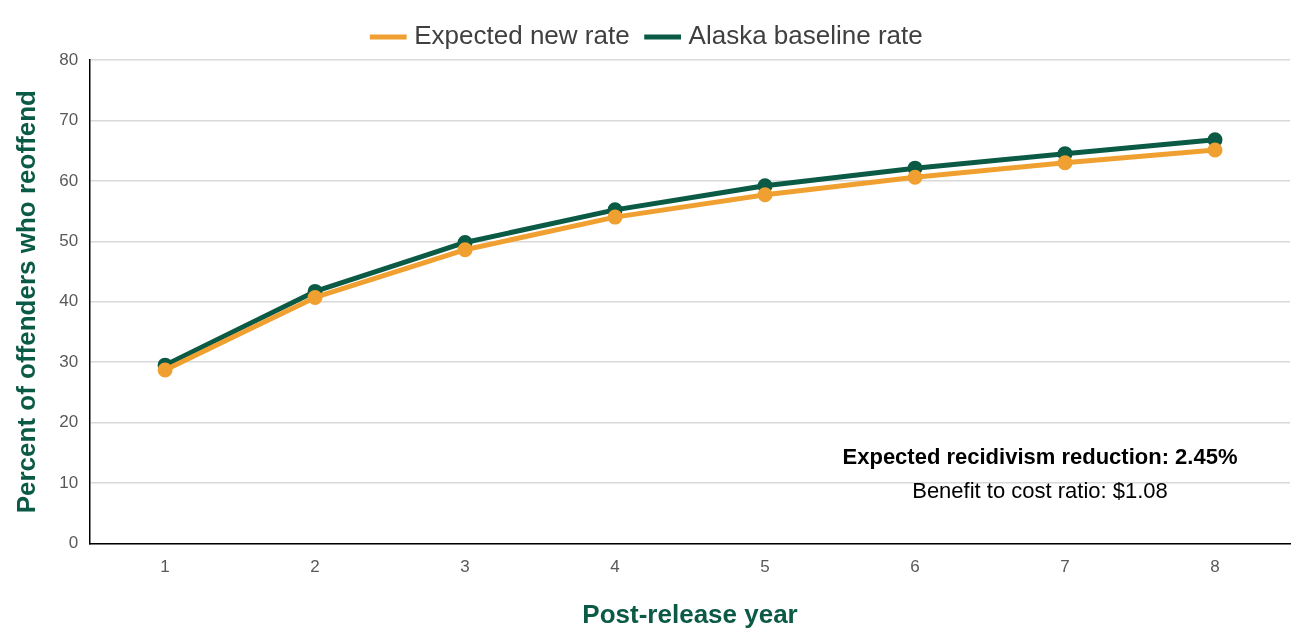 The height and width of the screenshot is (639, 1304). I want to click on y-tick-label: 10, so click(69, 482).